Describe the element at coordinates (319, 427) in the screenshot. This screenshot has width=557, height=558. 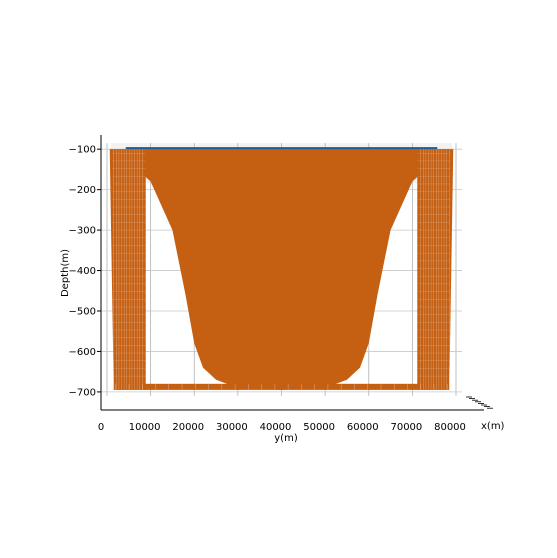
I see `y-tick-label: 50000` at that location.